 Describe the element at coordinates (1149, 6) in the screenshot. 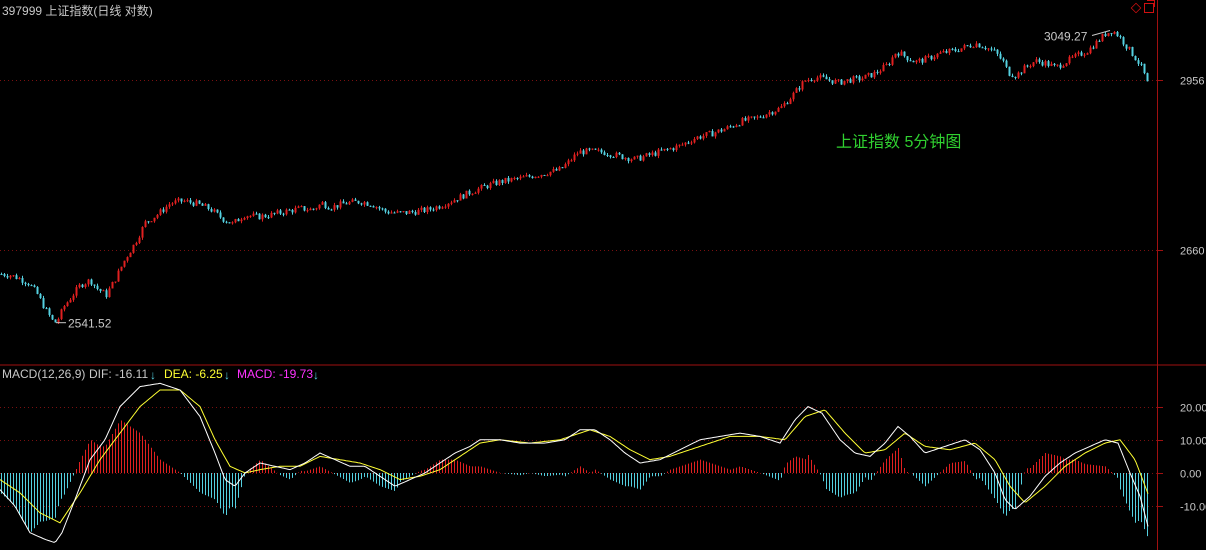

I see `restore-window-icon` at that location.